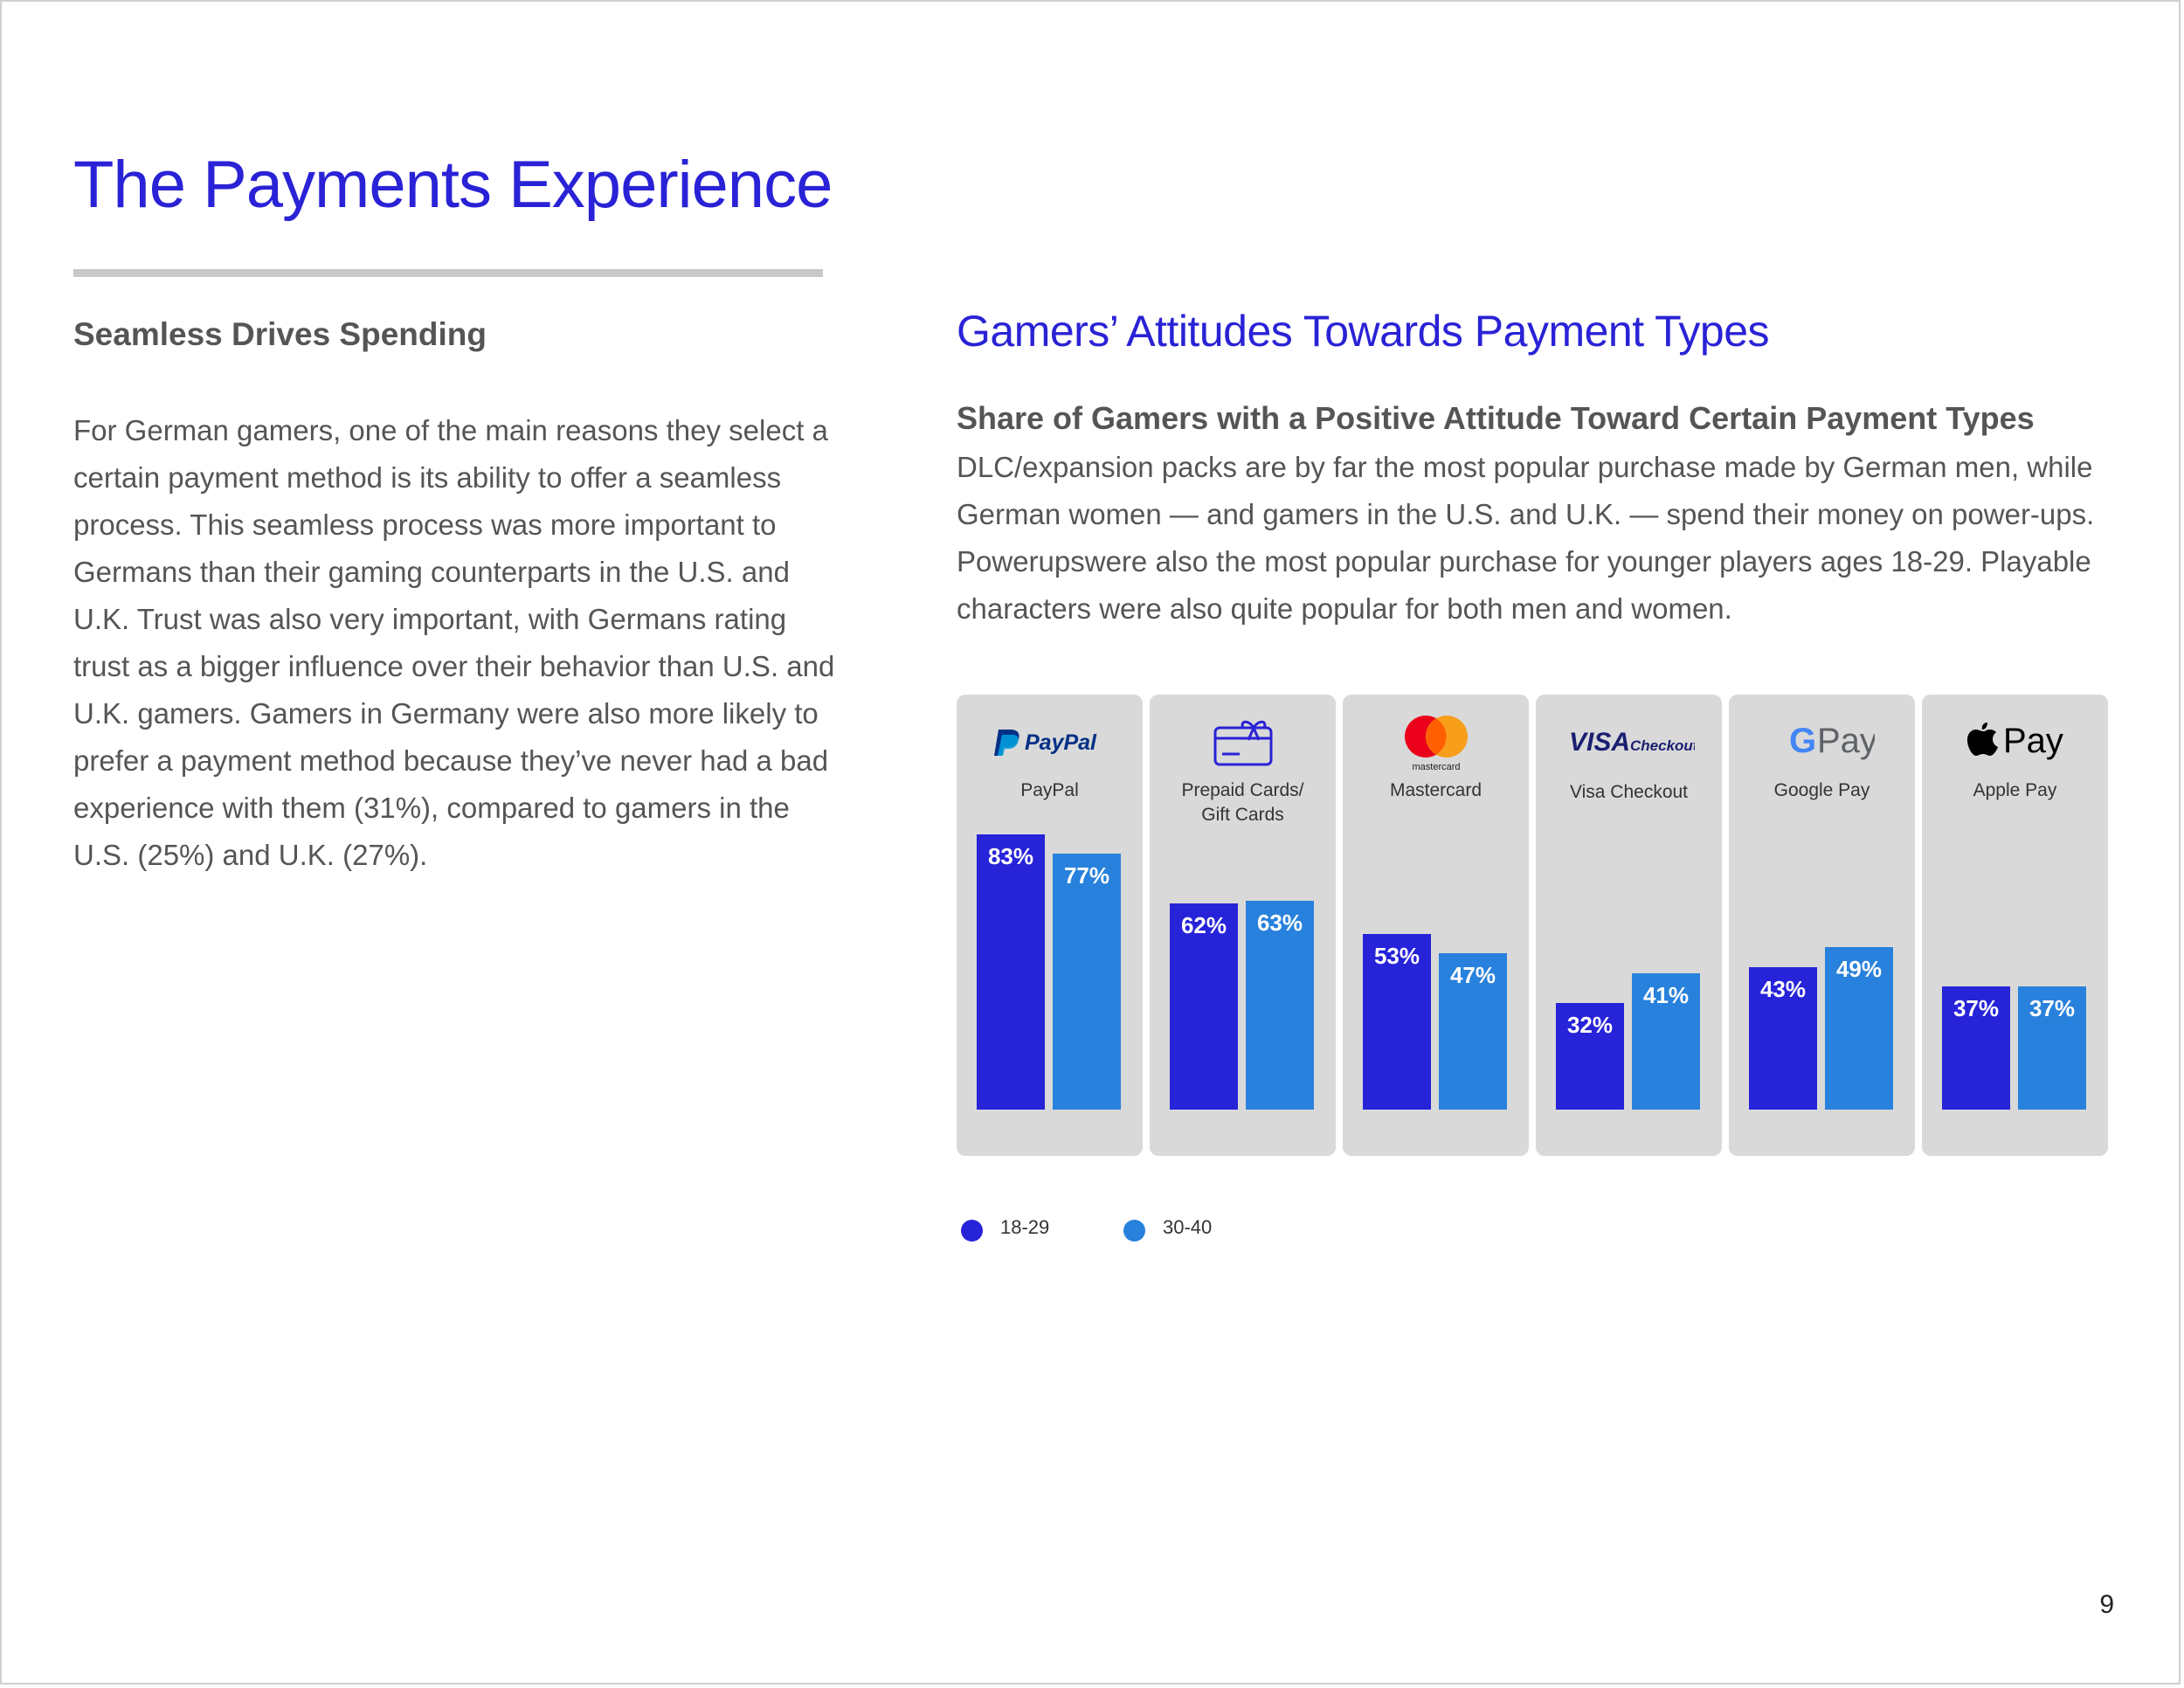 This screenshot has width=2184, height=1688. Describe the element at coordinates (1859, 968) in the screenshot. I see `bar-value-label: 49%` at that location.